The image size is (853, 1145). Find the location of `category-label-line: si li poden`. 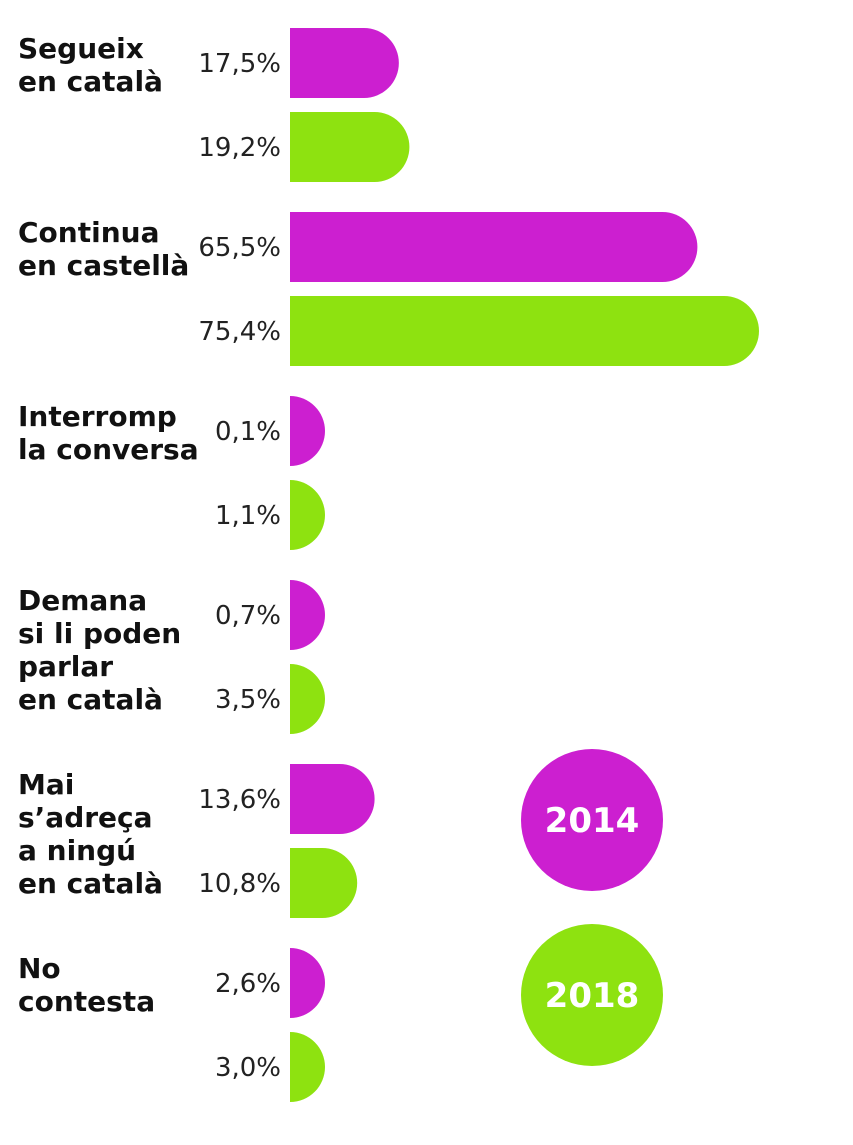

category-label-line: si li poden is located at coordinates (99, 633).